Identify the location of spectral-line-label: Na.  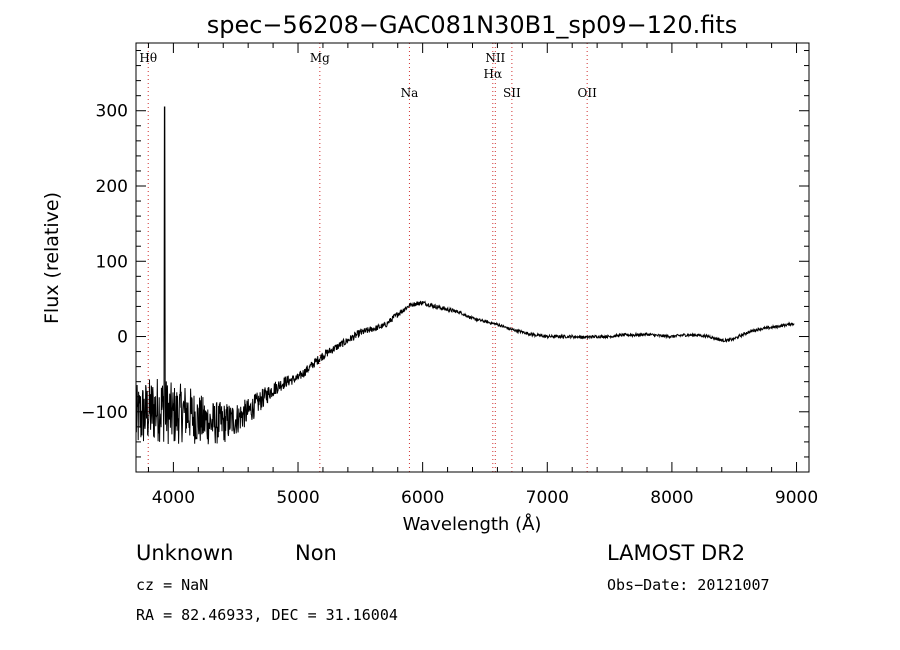
(410, 93).